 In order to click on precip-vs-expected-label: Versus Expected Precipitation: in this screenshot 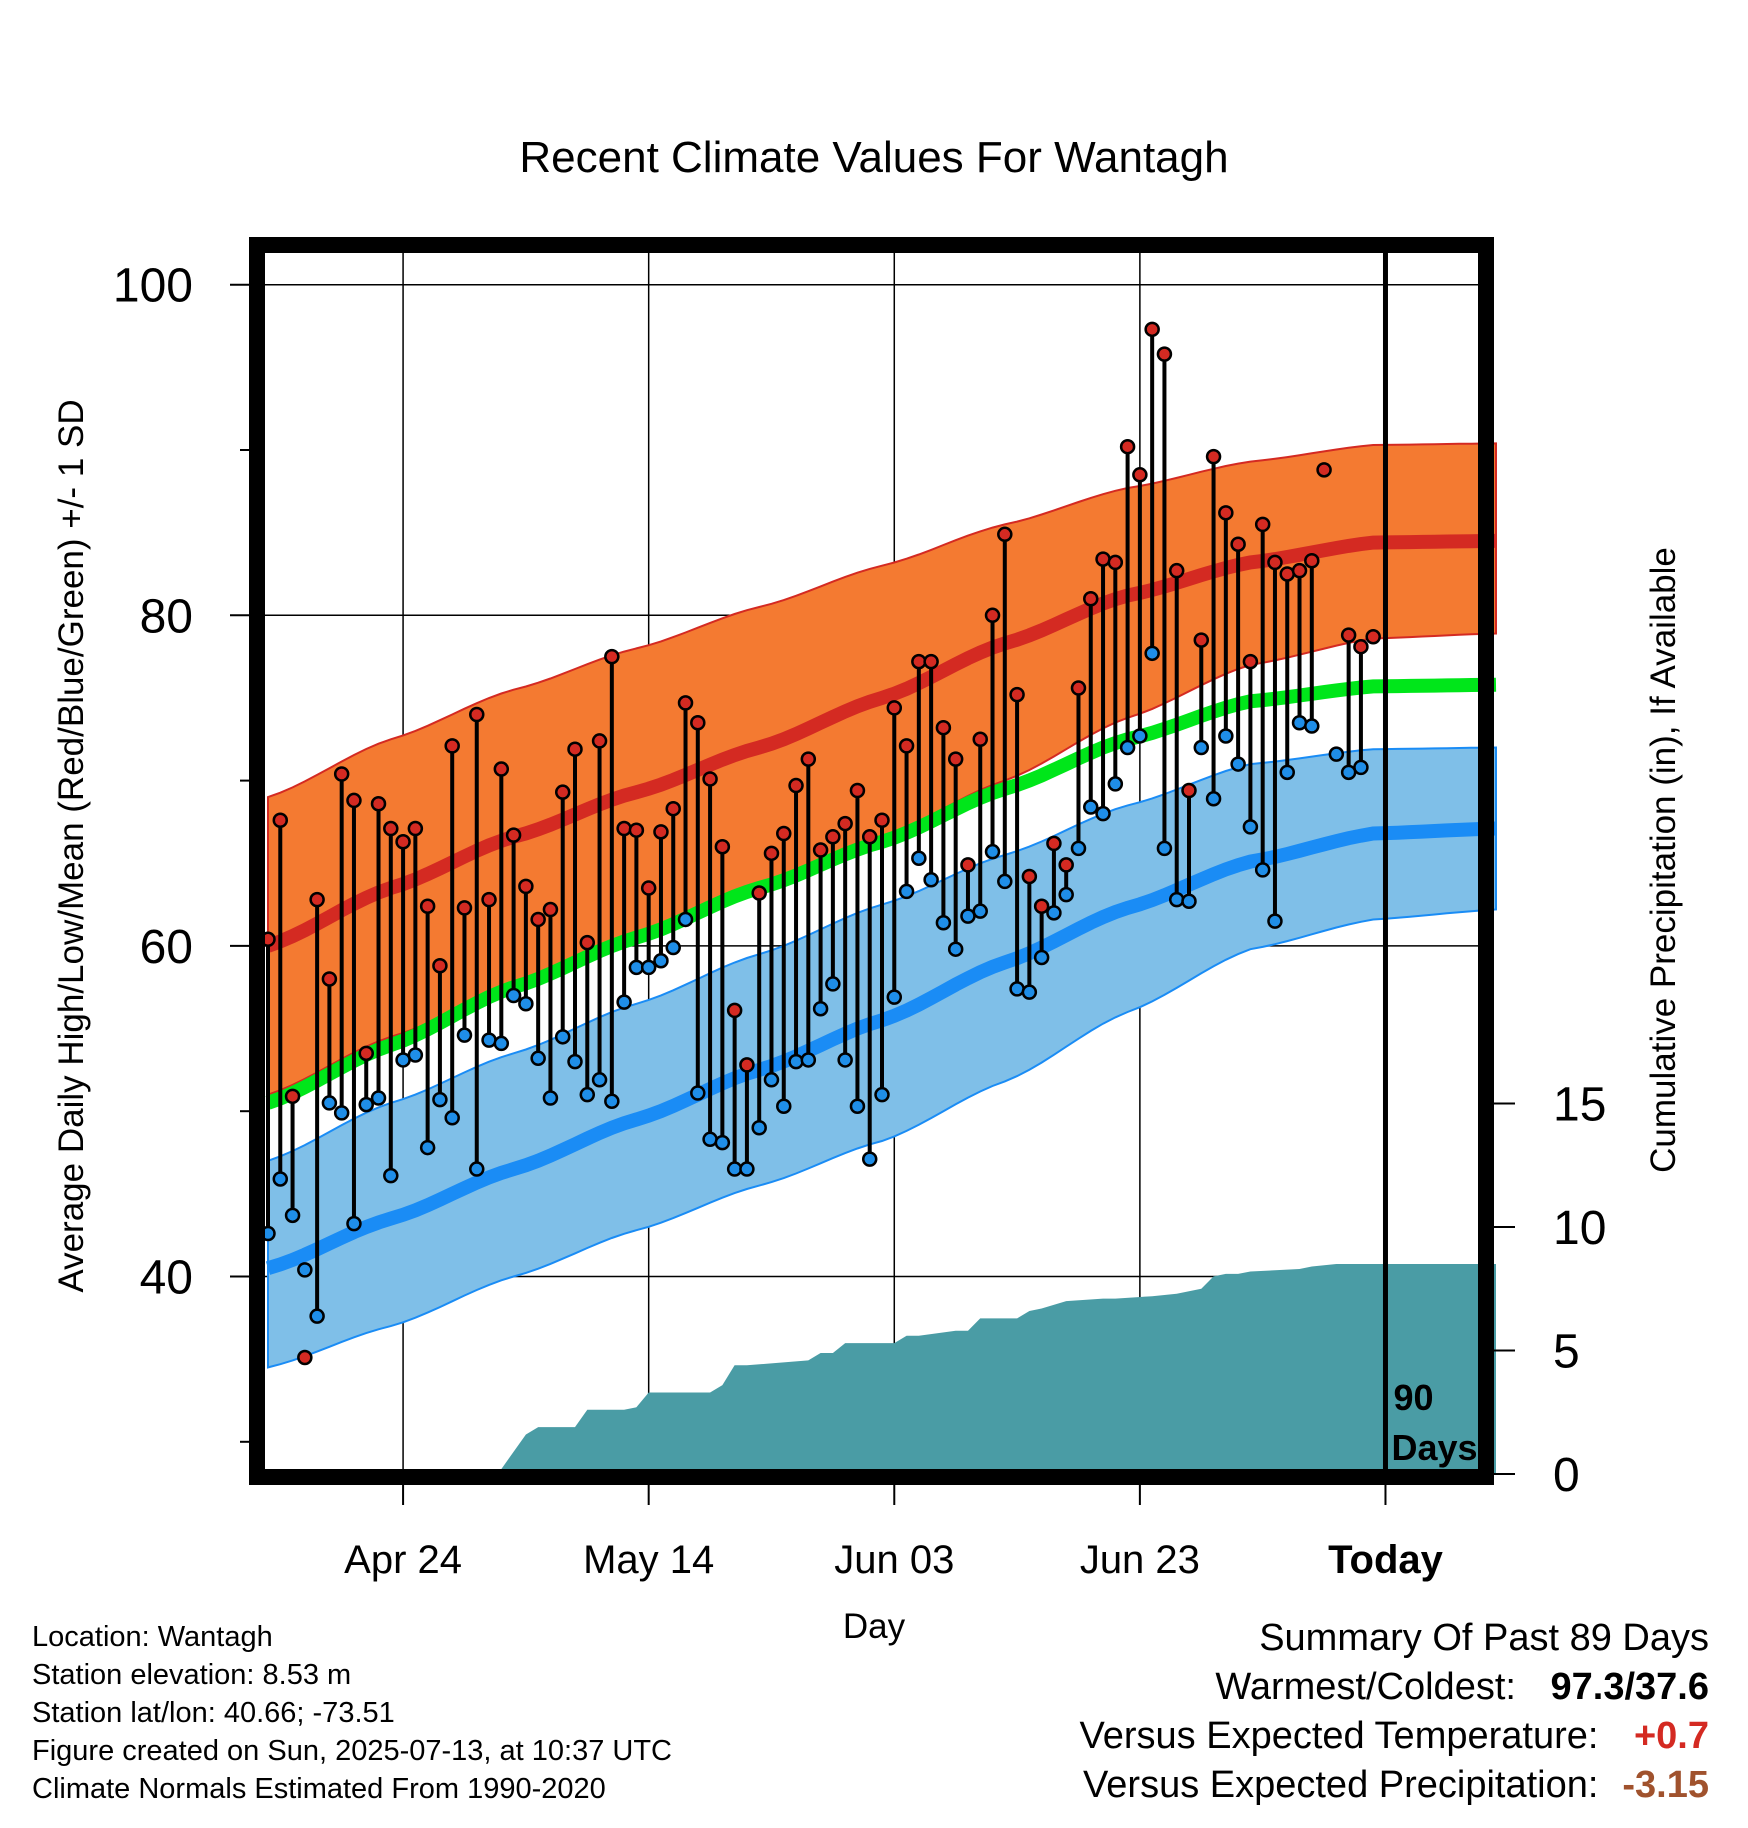, I will do `click(1341, 1785)`.